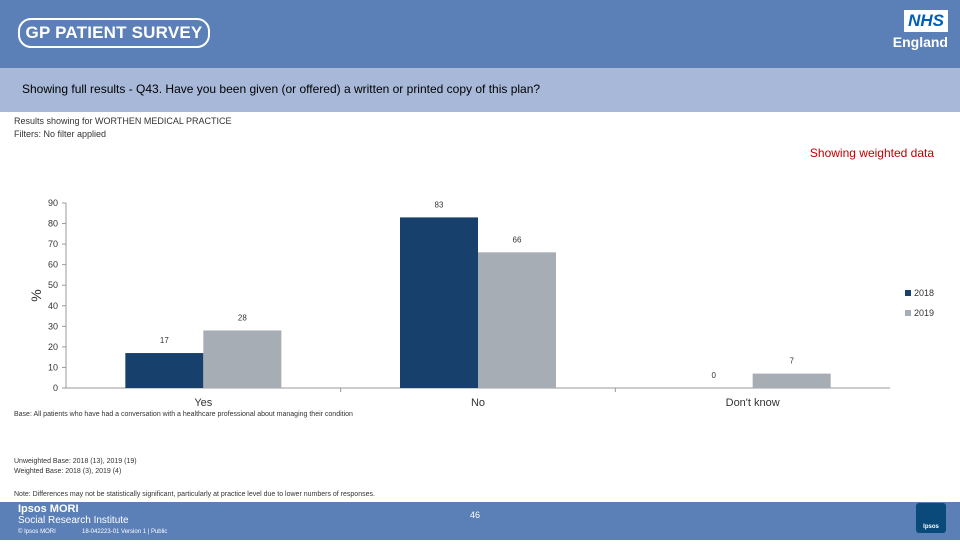  I want to click on legend-label: 2018, so click(924, 293).